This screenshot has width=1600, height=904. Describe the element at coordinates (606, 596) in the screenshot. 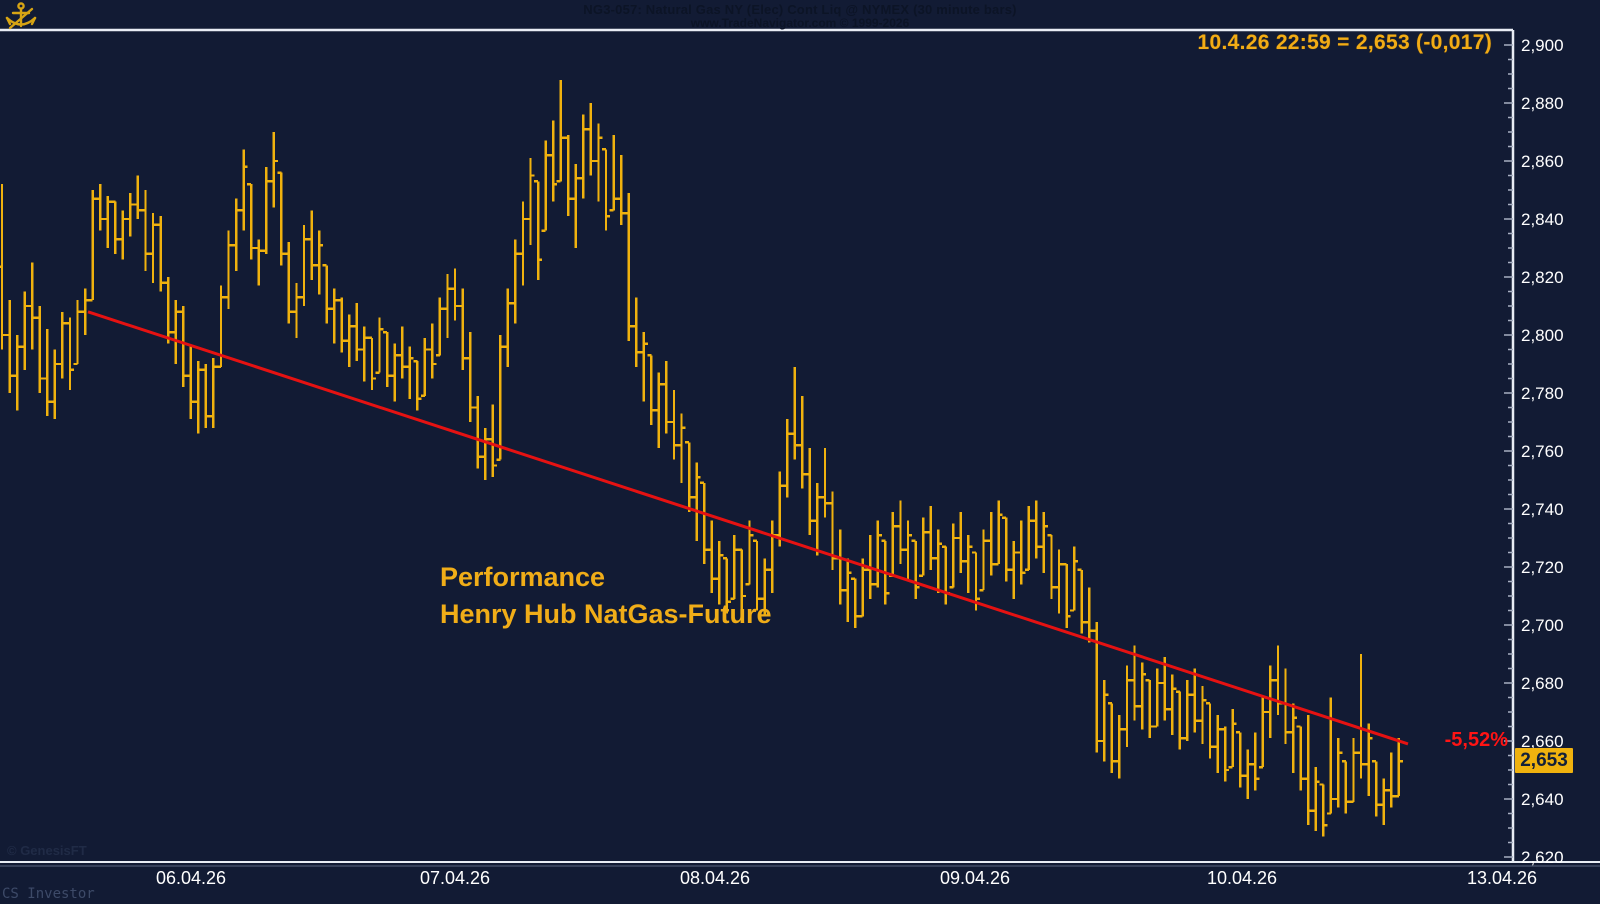

I see `chart-annotation: Performance Henry Hub NatGas-Future` at that location.